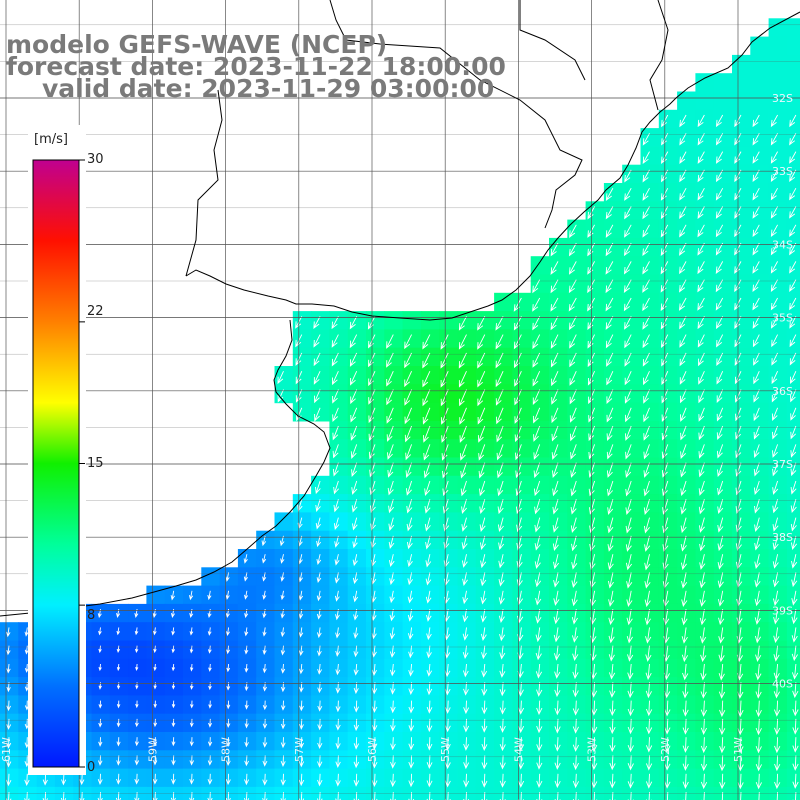 The height and width of the screenshot is (800, 800). Describe the element at coordinates (456, 114) in the screenshot. I see `border-line` at that location.